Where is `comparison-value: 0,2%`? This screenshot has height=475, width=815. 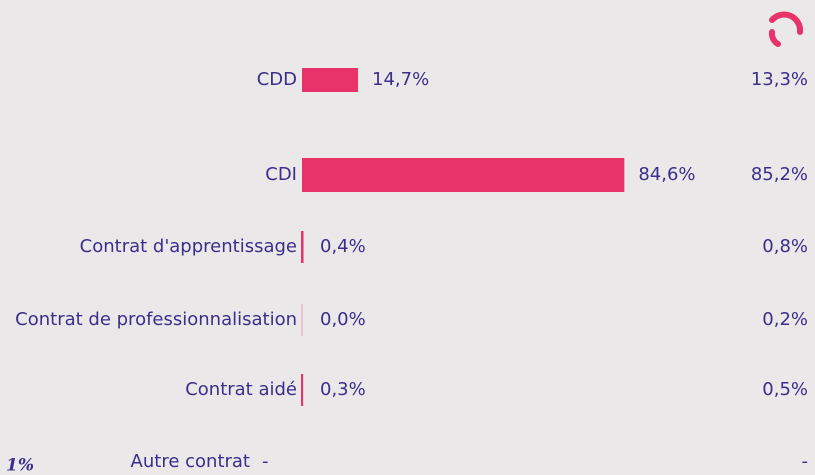
comparison-value: 0,2% is located at coordinates (785, 319).